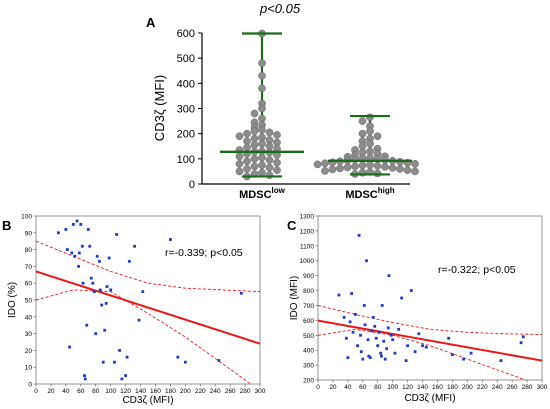  I want to click on panel-a-y-tick-label: 0, so click(192, 185).